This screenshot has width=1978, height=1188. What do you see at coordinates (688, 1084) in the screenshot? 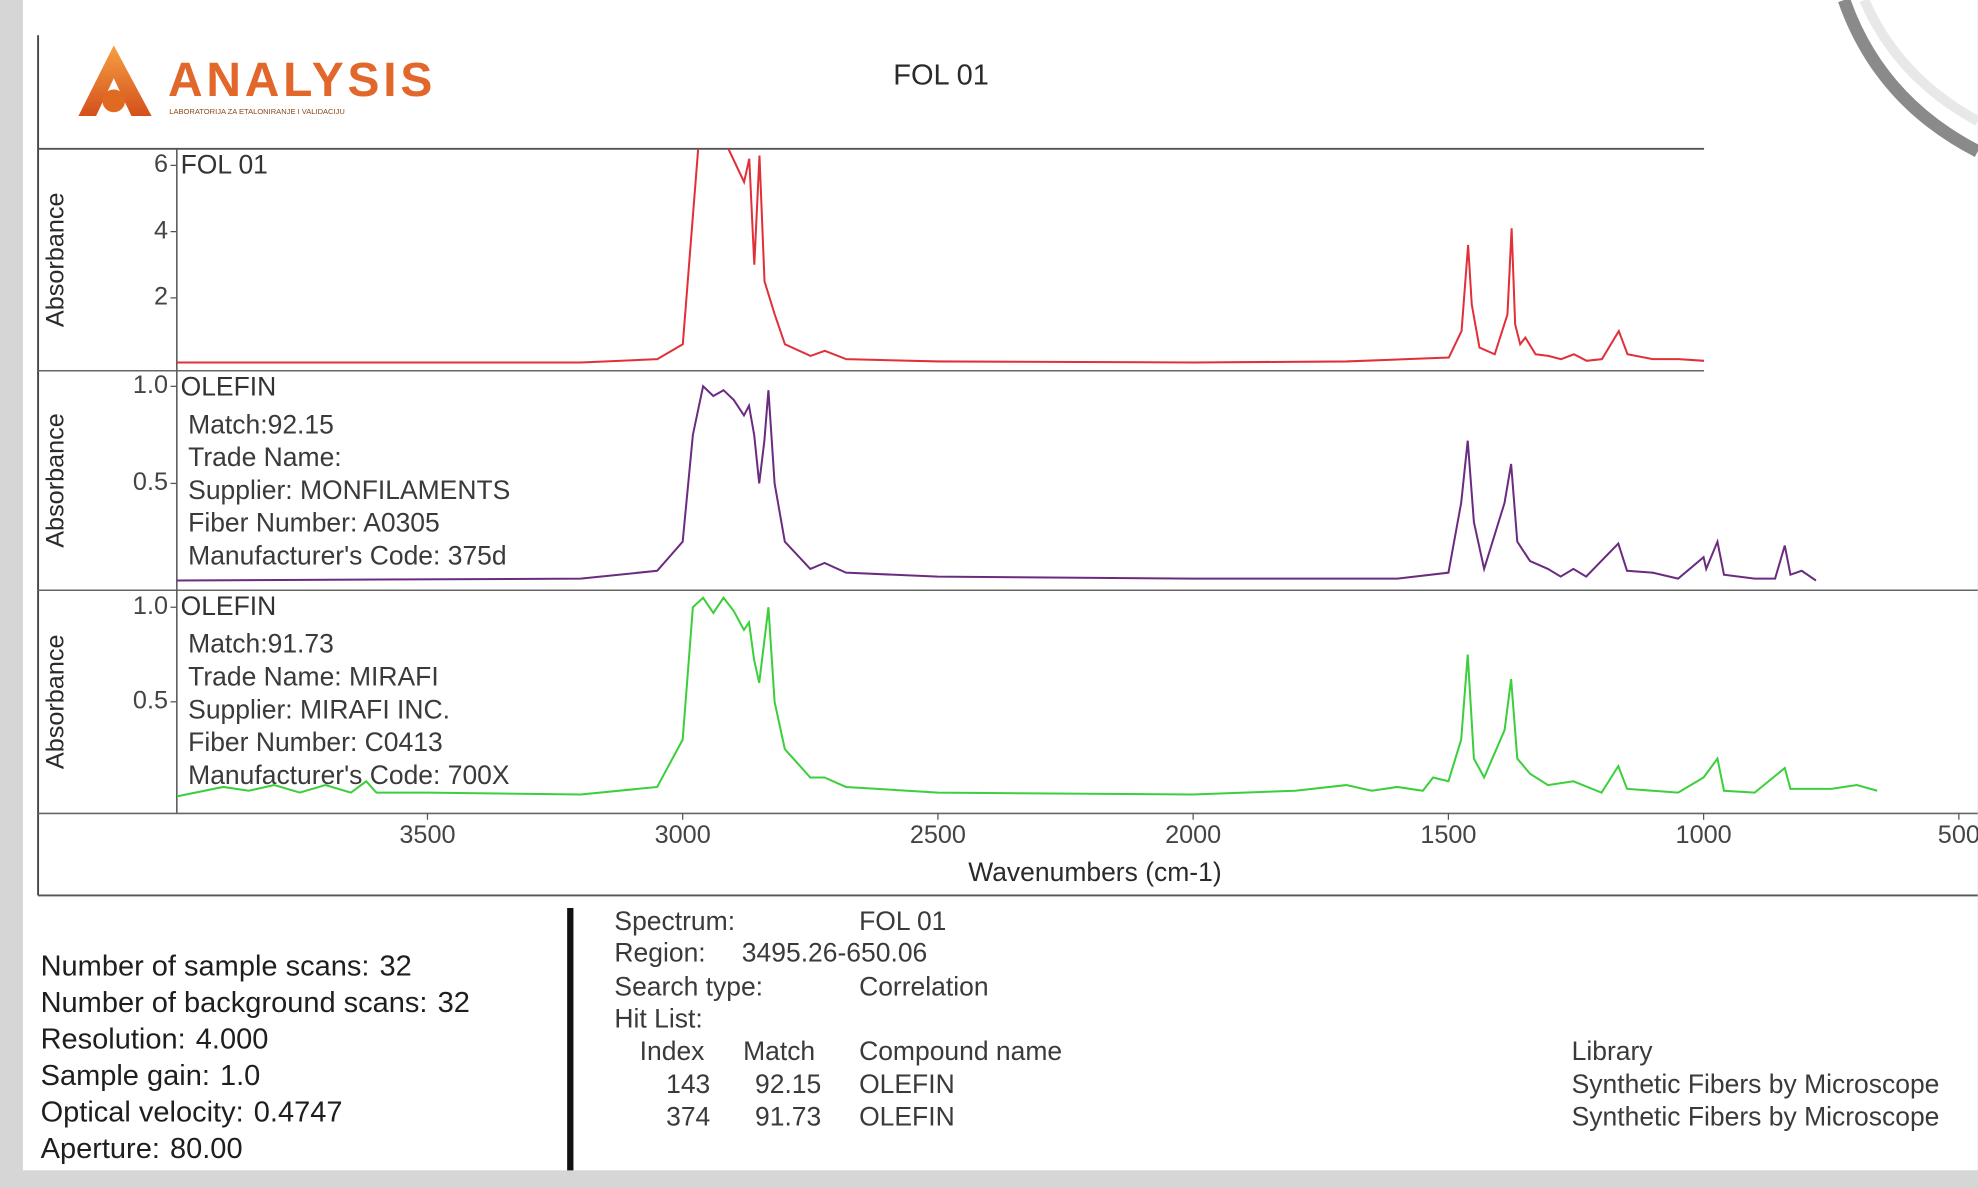
I see `hit-cell: 143` at bounding box center [688, 1084].